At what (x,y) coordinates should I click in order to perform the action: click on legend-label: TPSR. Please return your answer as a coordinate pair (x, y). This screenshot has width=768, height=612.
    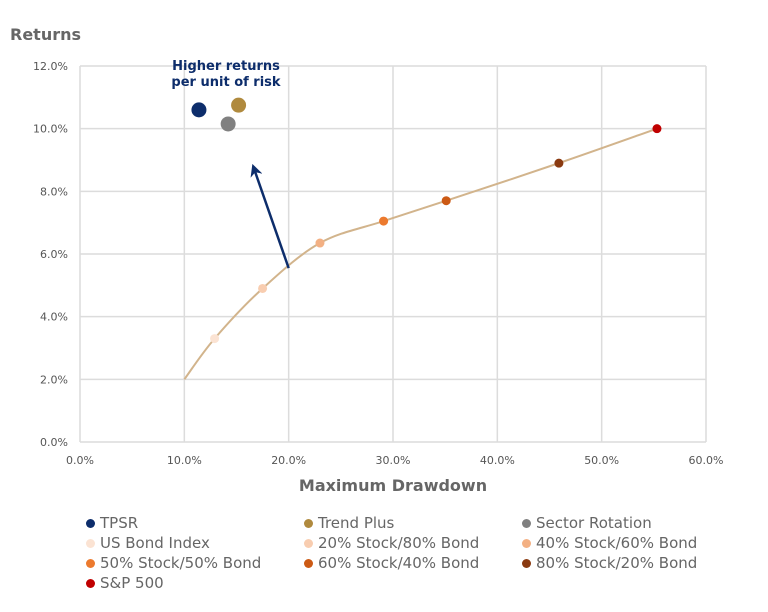
    Looking at the image, I should click on (119, 523).